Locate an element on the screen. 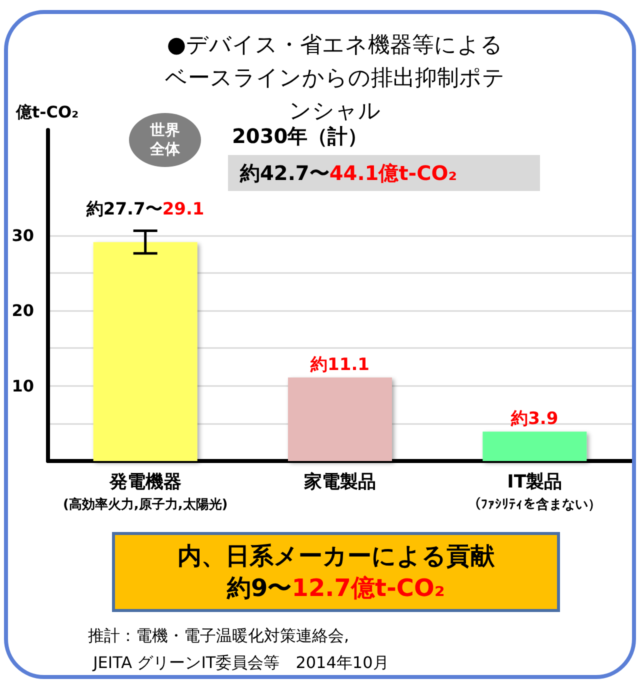 This screenshot has height=681, width=641. y-axis-title: 億t-CO₂ is located at coordinates (47, 112).